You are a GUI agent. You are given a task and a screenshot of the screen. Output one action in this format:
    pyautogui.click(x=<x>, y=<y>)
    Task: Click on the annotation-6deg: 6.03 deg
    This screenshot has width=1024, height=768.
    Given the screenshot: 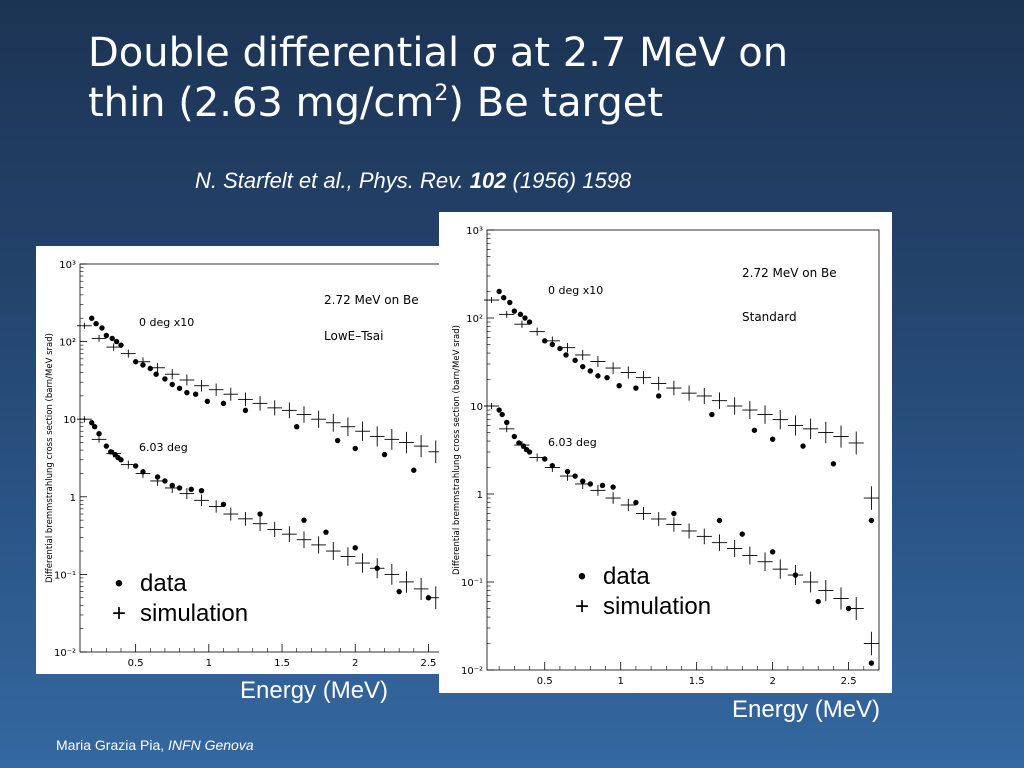 What is the action you would take?
    pyautogui.click(x=572, y=442)
    